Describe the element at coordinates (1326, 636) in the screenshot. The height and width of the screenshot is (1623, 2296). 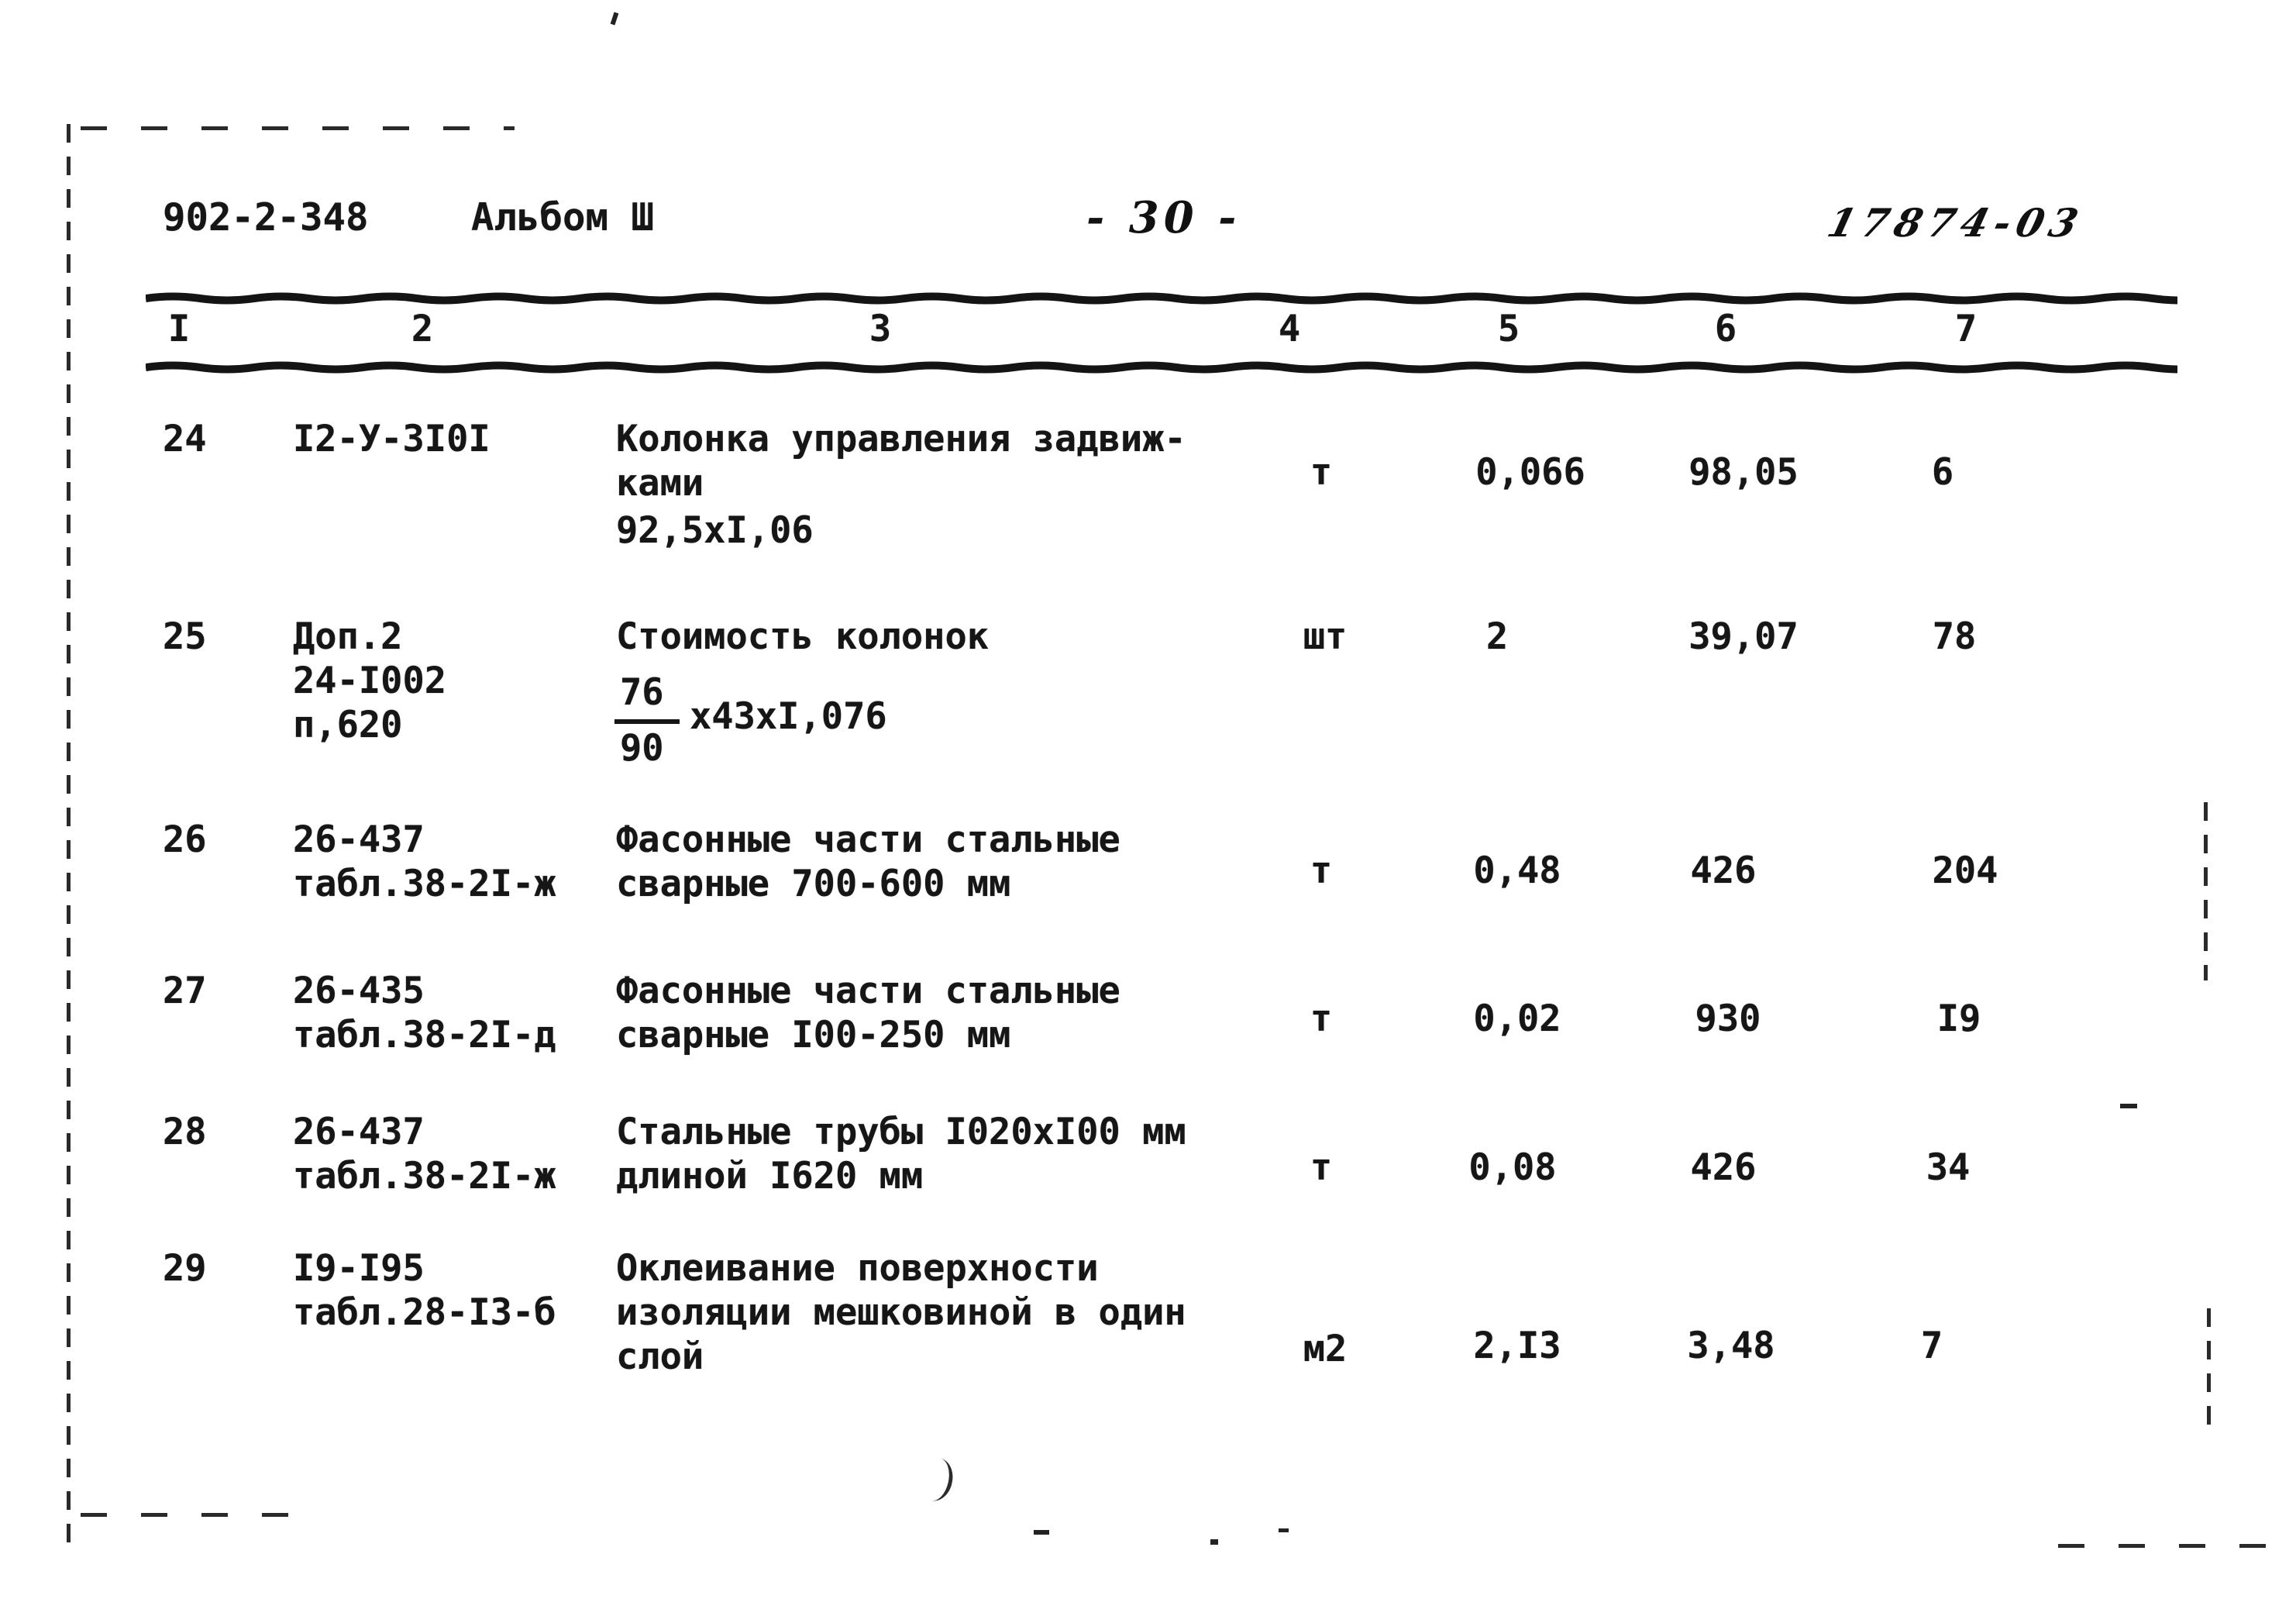
I see `unit-cell: шт` at that location.